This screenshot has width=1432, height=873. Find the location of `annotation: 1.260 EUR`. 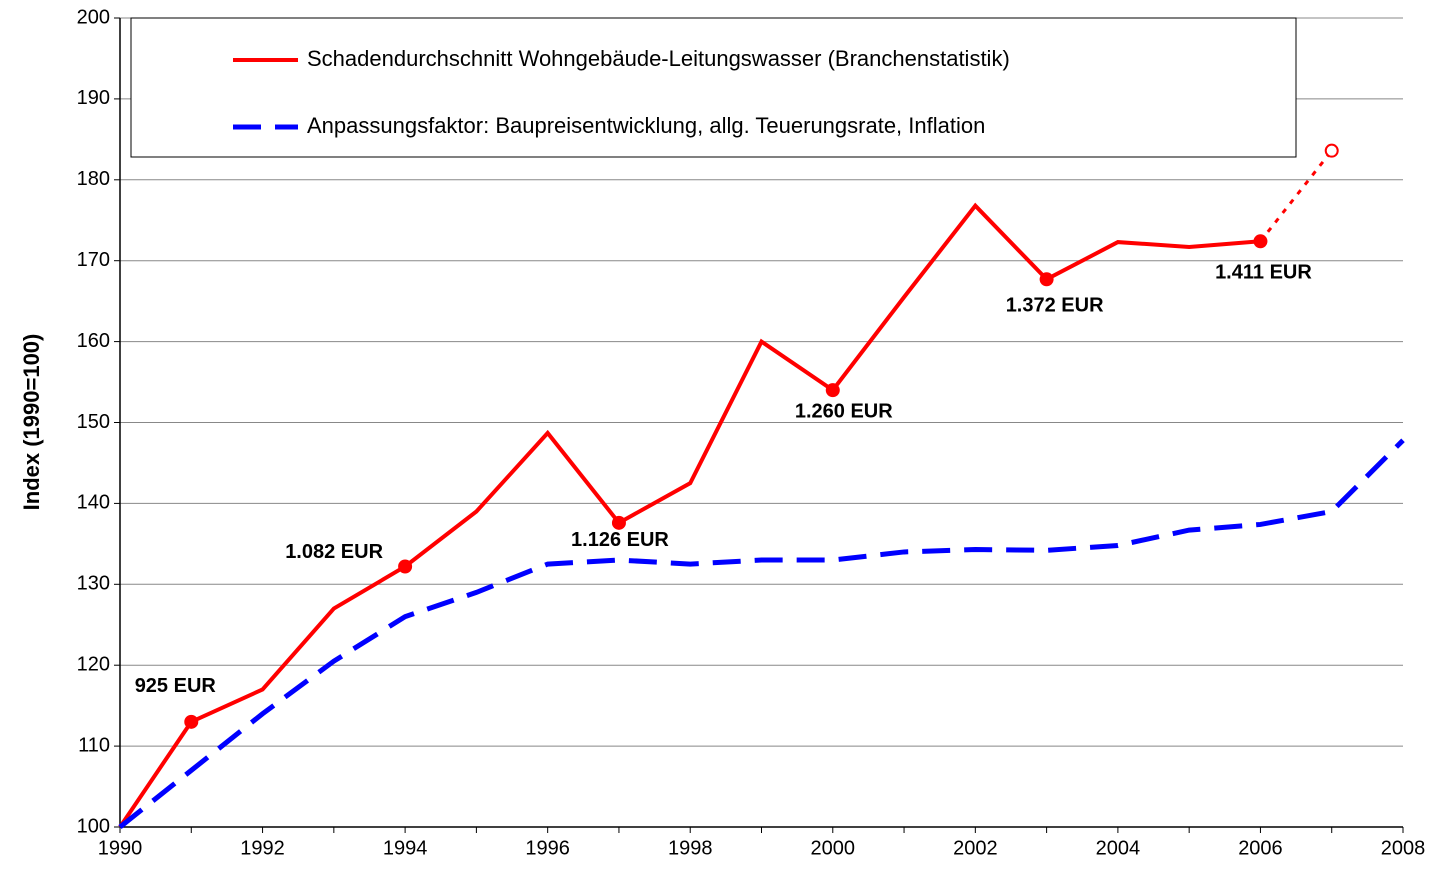

annotation: 1.260 EUR is located at coordinates (844, 411).